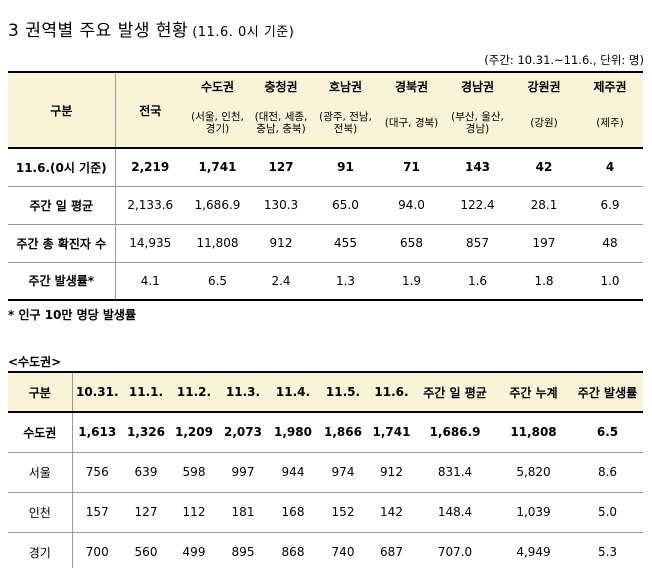 The height and width of the screenshot is (568, 652). I want to click on table-cell: 1,686.9, so click(217, 204).